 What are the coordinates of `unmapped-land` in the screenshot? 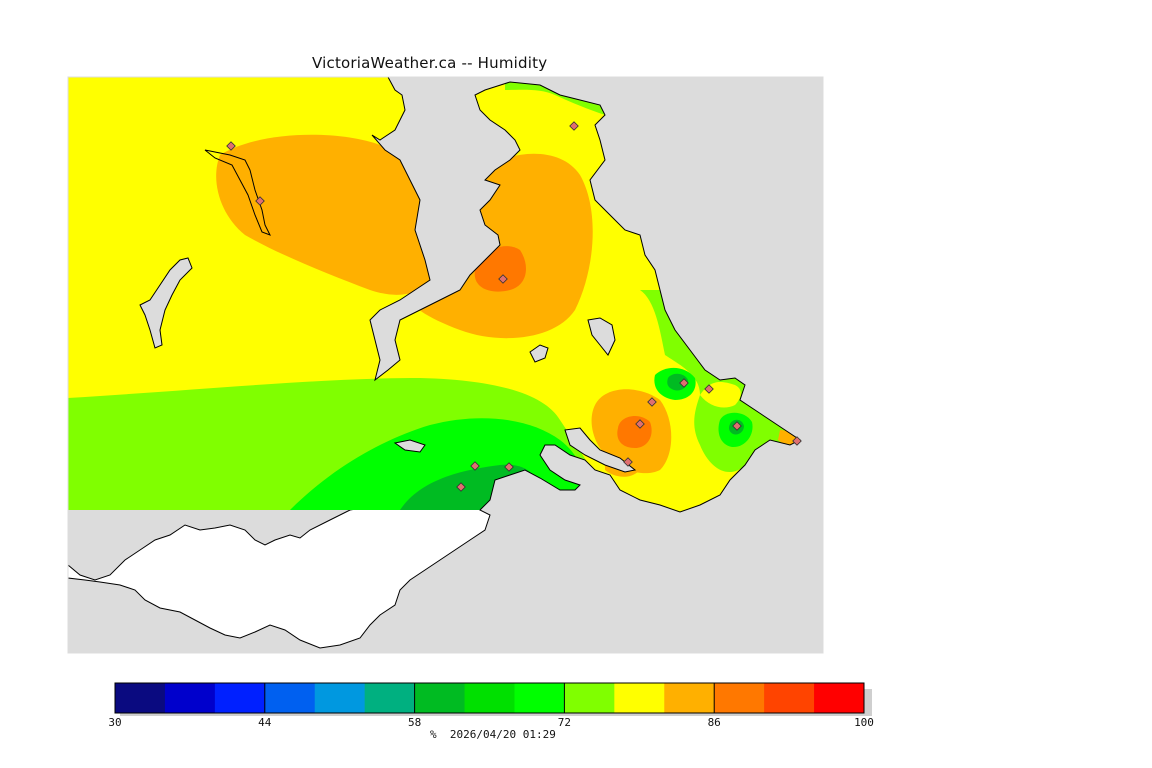 It's located at (279, 576).